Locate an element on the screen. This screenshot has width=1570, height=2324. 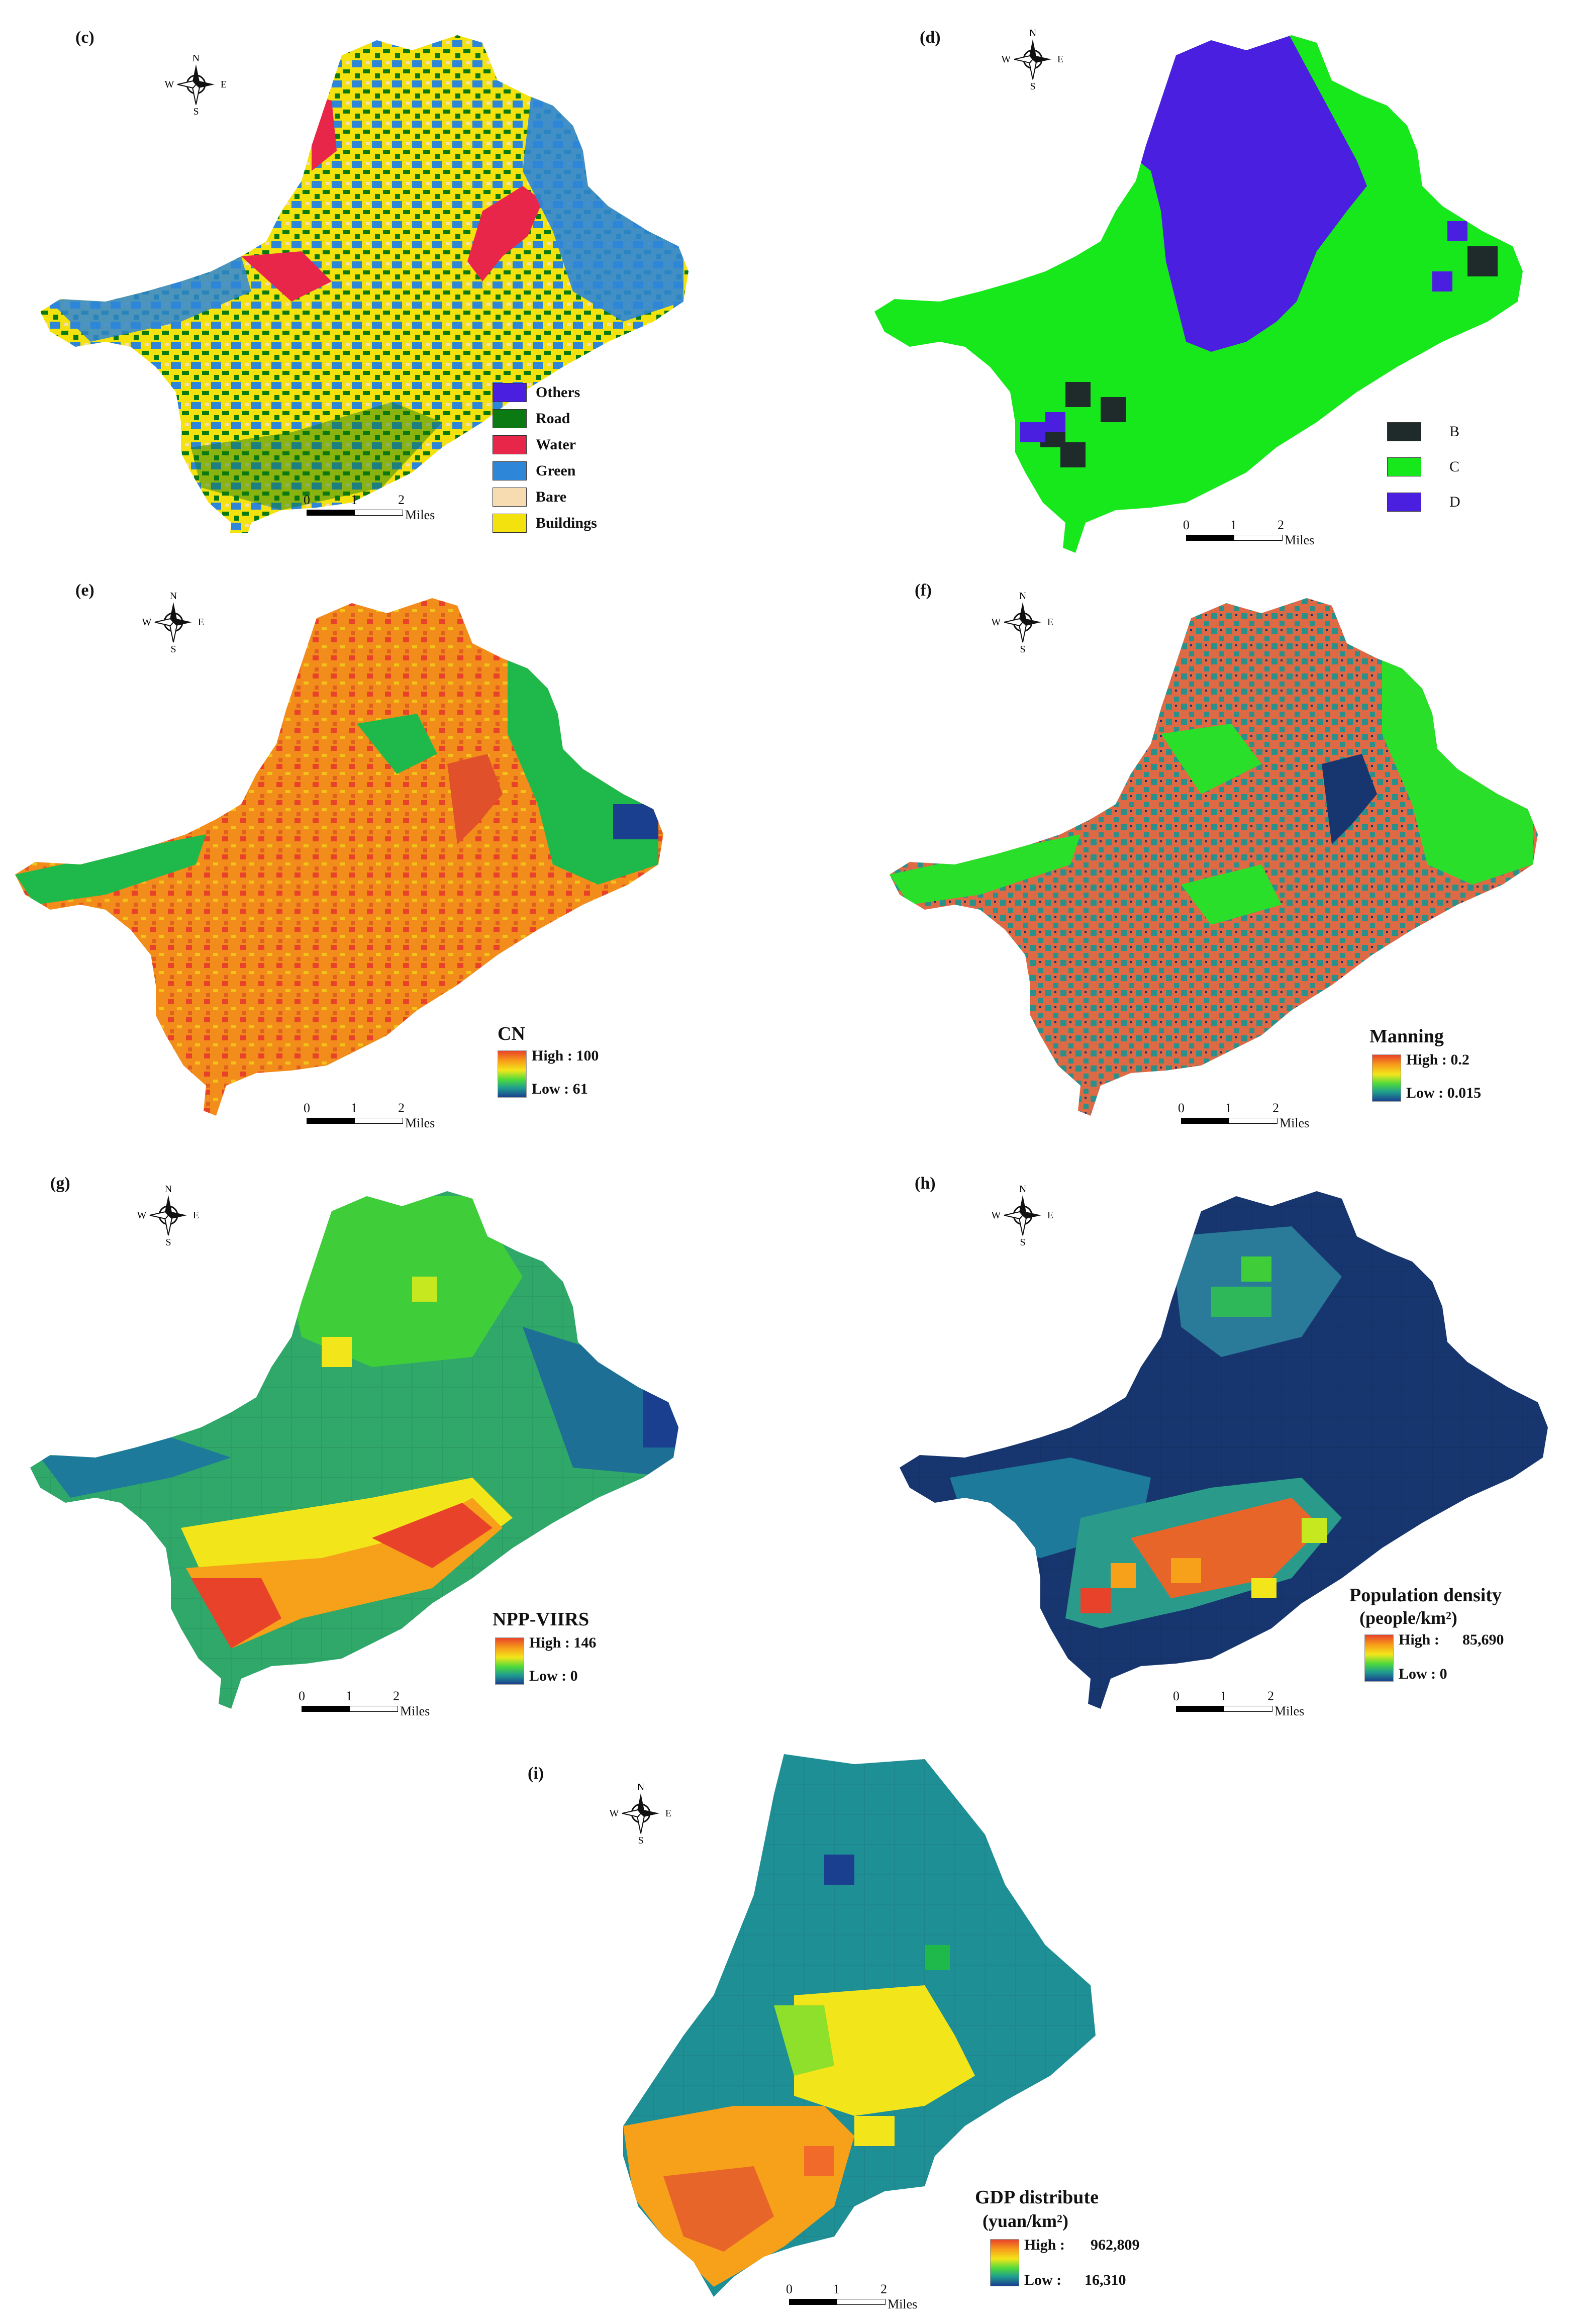
legend-low-value: 16,310 is located at coordinates (1105, 2280).